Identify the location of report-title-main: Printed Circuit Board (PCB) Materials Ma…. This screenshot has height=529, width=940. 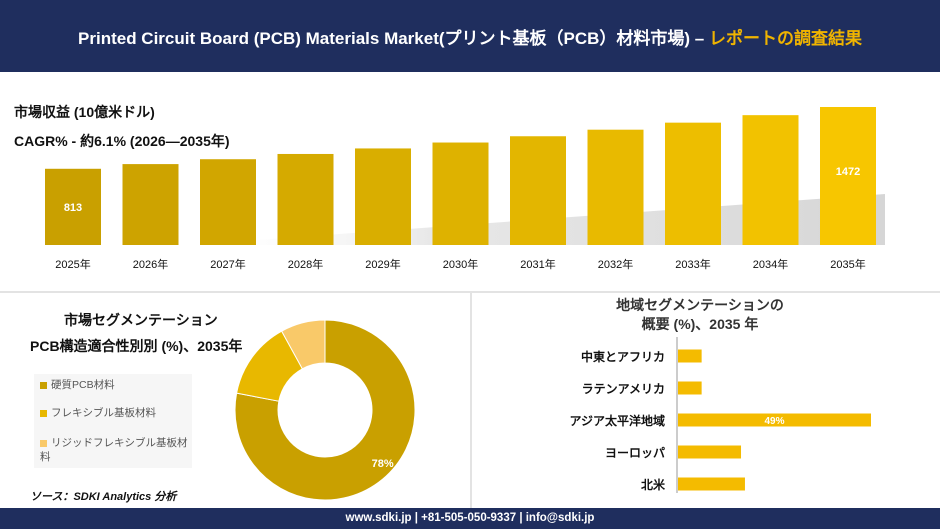
(393, 38).